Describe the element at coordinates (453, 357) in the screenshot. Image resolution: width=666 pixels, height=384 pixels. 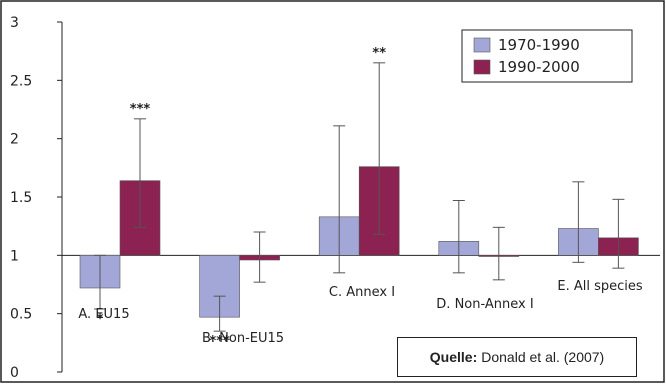
I see `source-label: Quelle:` at that location.